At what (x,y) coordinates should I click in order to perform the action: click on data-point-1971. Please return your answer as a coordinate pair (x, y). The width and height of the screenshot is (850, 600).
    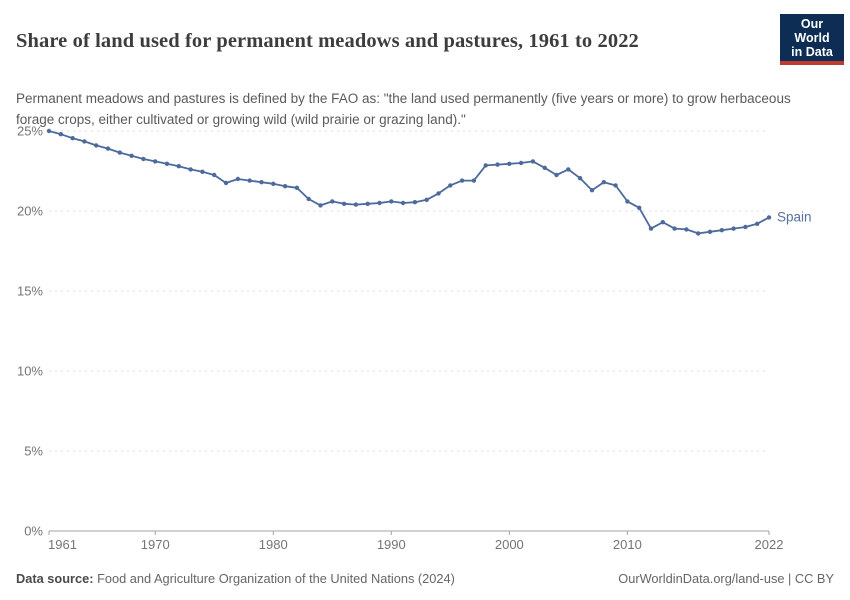
    Looking at the image, I should click on (167, 163).